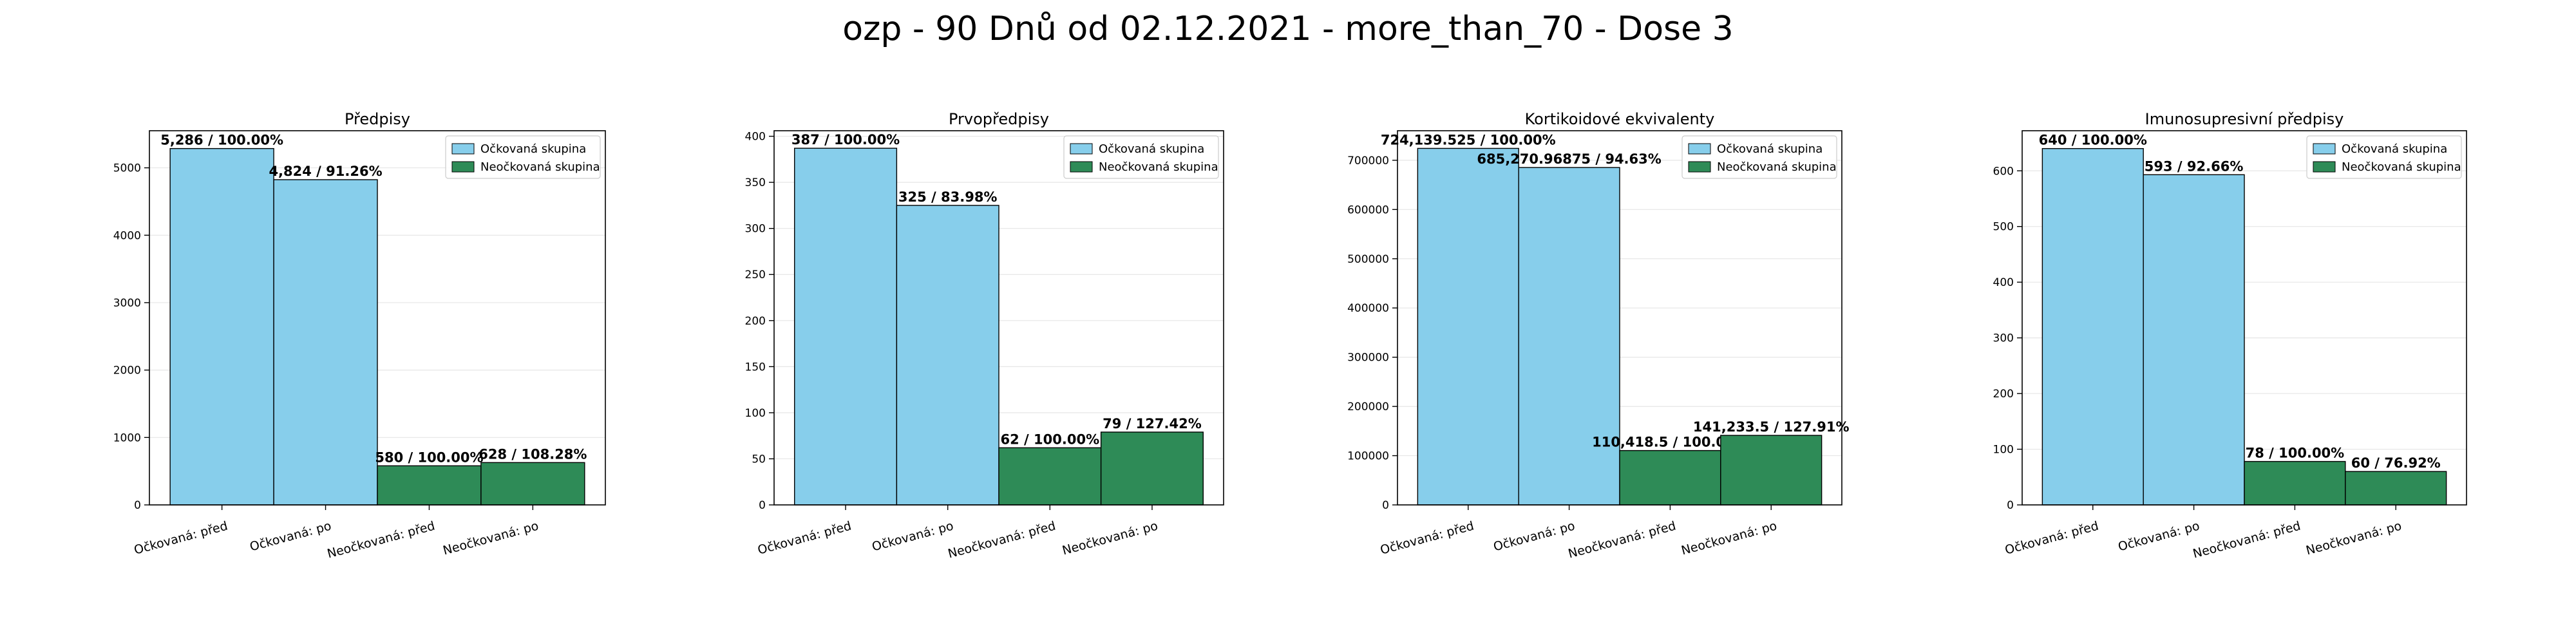 This screenshot has width=2576, height=644. I want to click on y-tick-label: 300000, so click(1368, 358).